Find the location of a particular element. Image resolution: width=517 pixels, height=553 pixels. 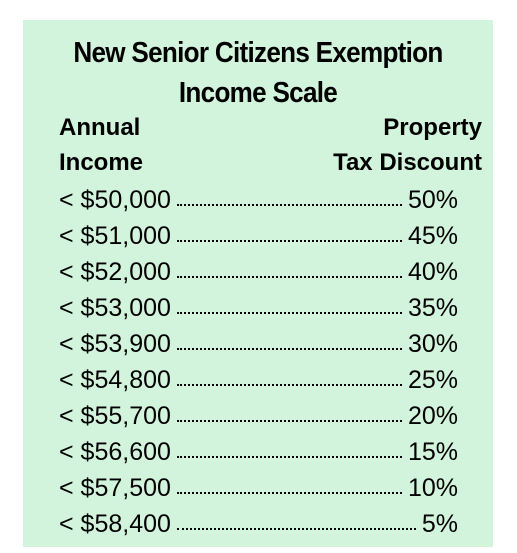

table-row: < $50,000 50% is located at coordinates (258, 200).